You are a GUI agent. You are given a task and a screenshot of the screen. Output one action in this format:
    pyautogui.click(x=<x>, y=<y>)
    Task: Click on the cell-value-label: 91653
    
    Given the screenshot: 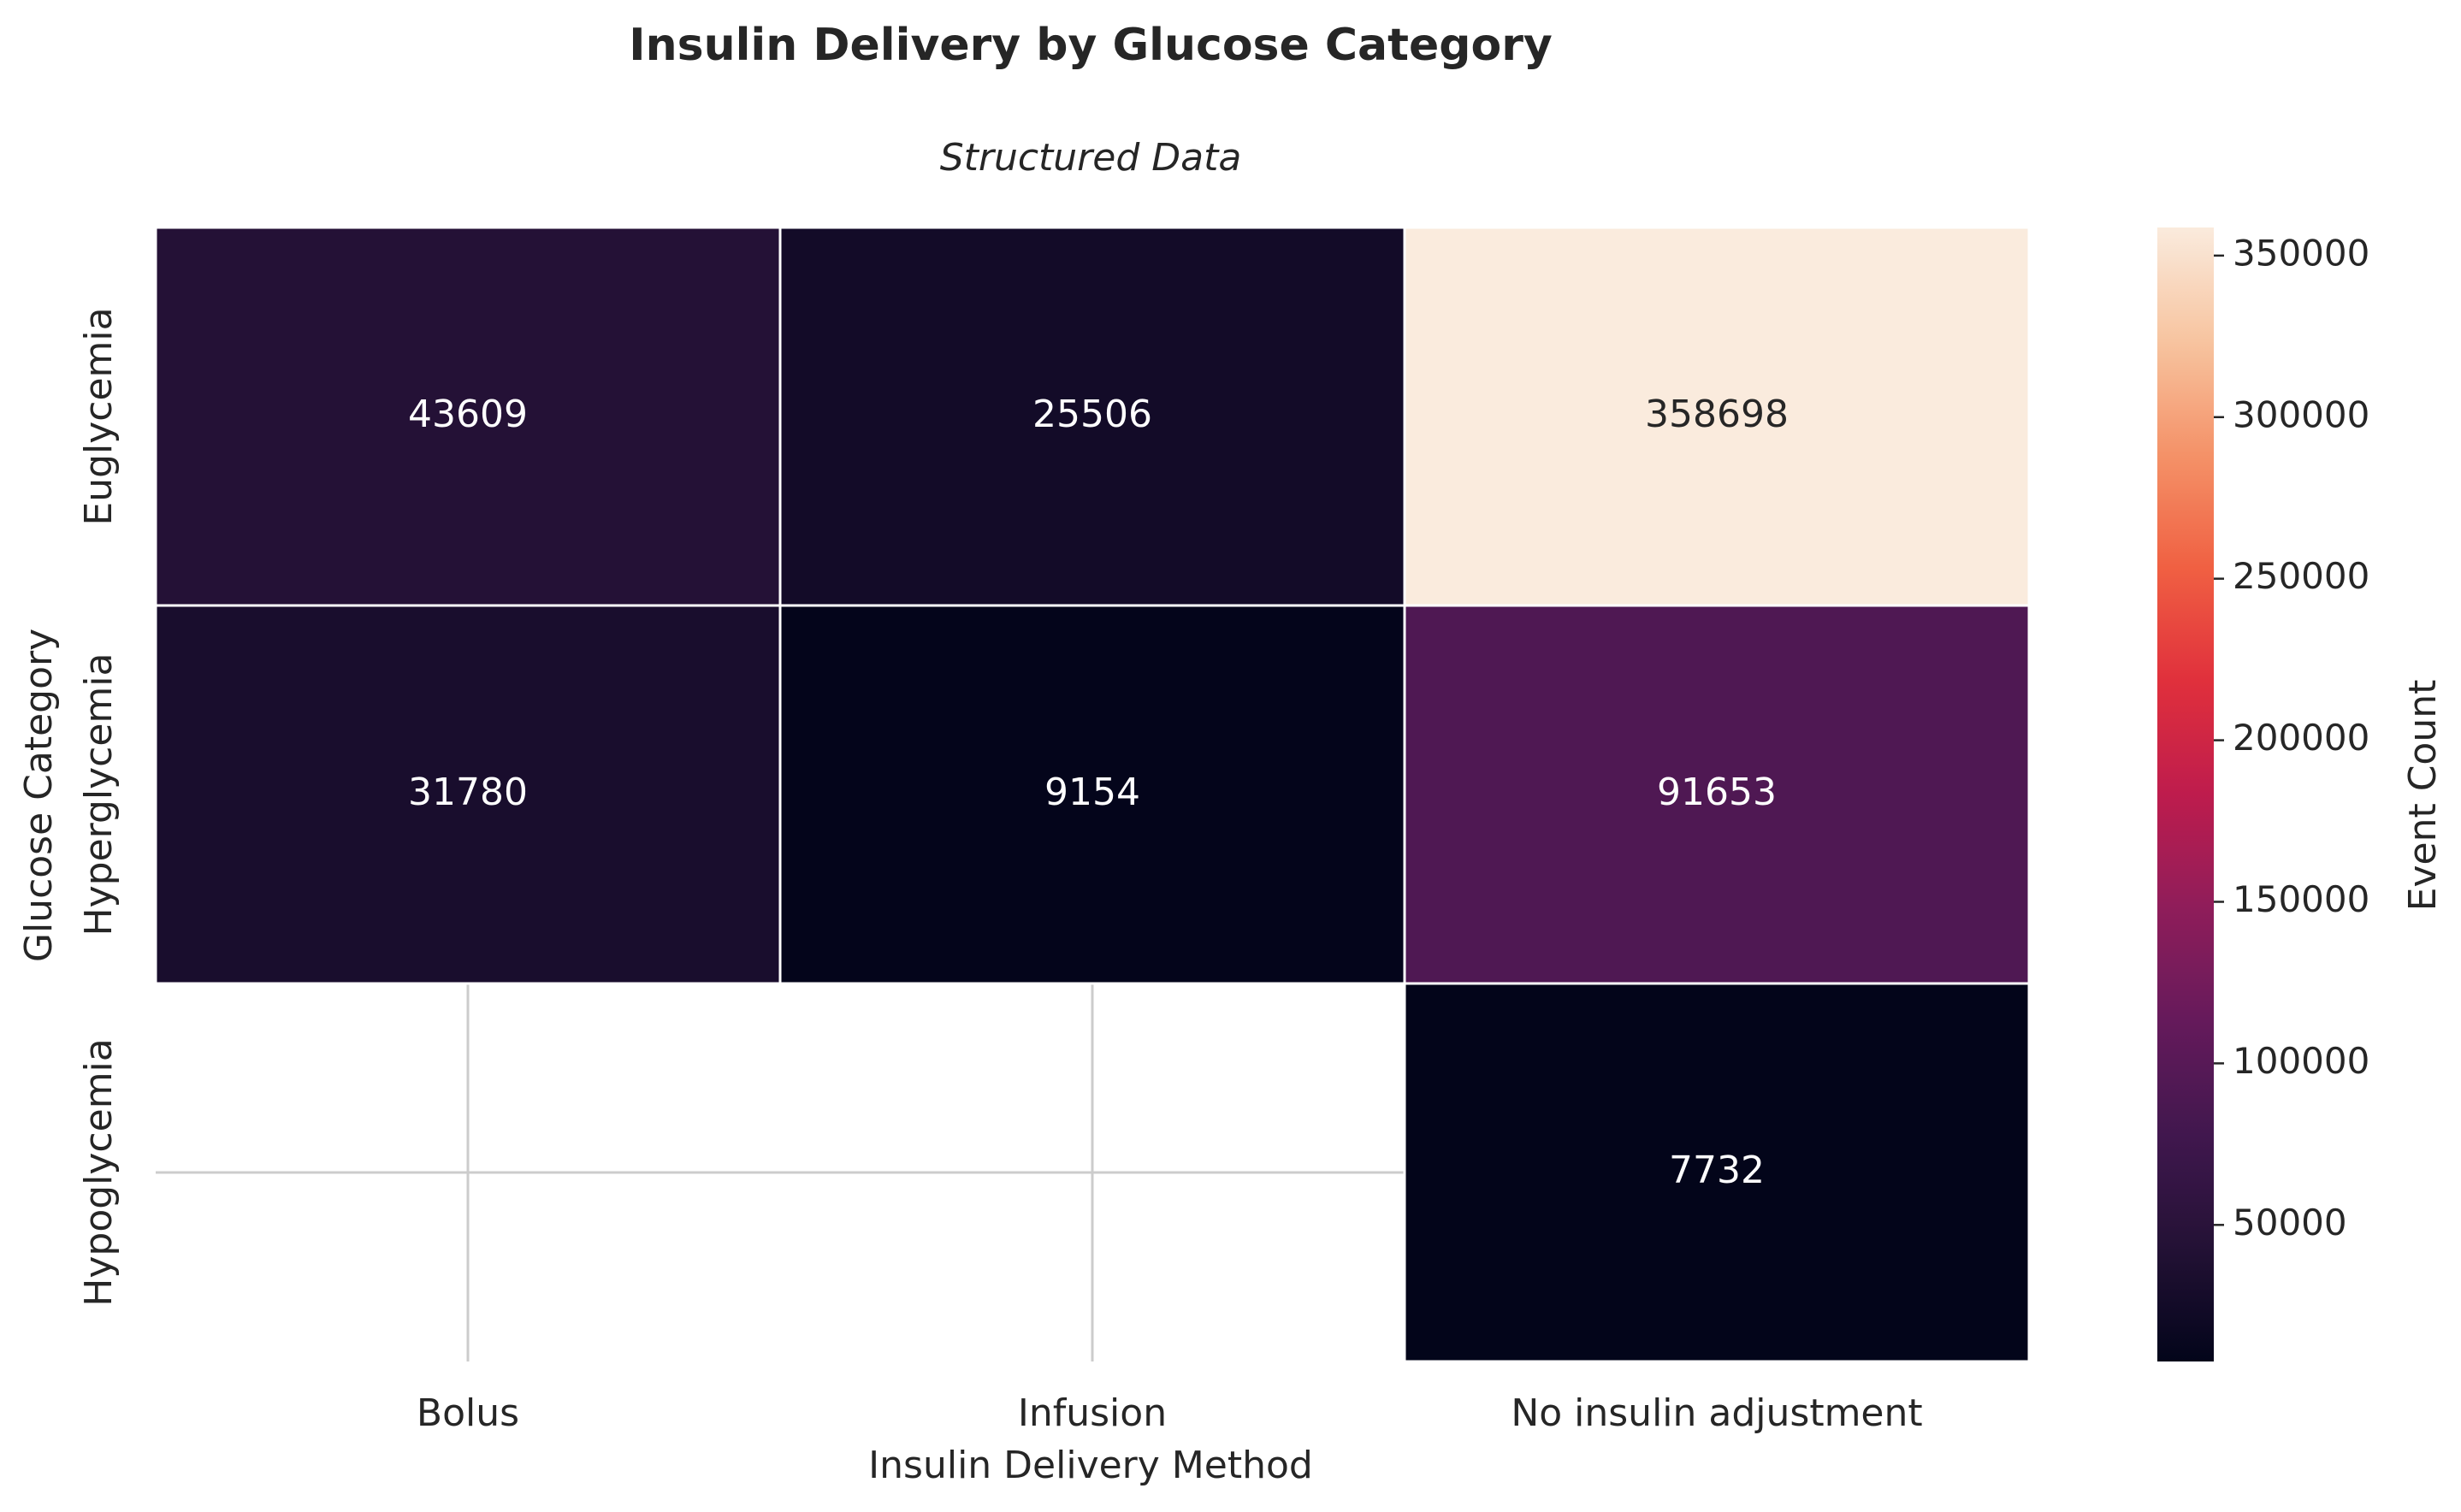 What is the action you would take?
    pyautogui.click(x=1717, y=792)
    